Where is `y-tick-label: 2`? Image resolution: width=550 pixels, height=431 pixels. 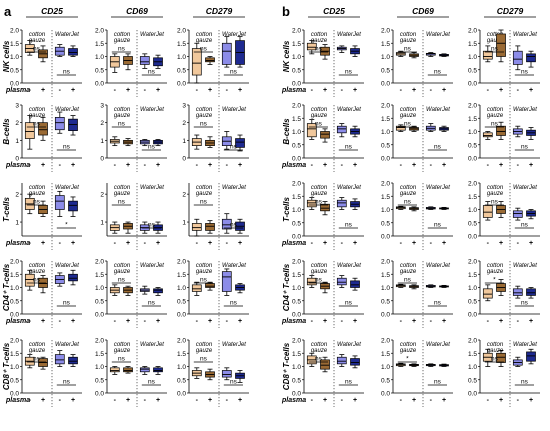 y-tick-label: 2 is located at coordinates (184, 195).